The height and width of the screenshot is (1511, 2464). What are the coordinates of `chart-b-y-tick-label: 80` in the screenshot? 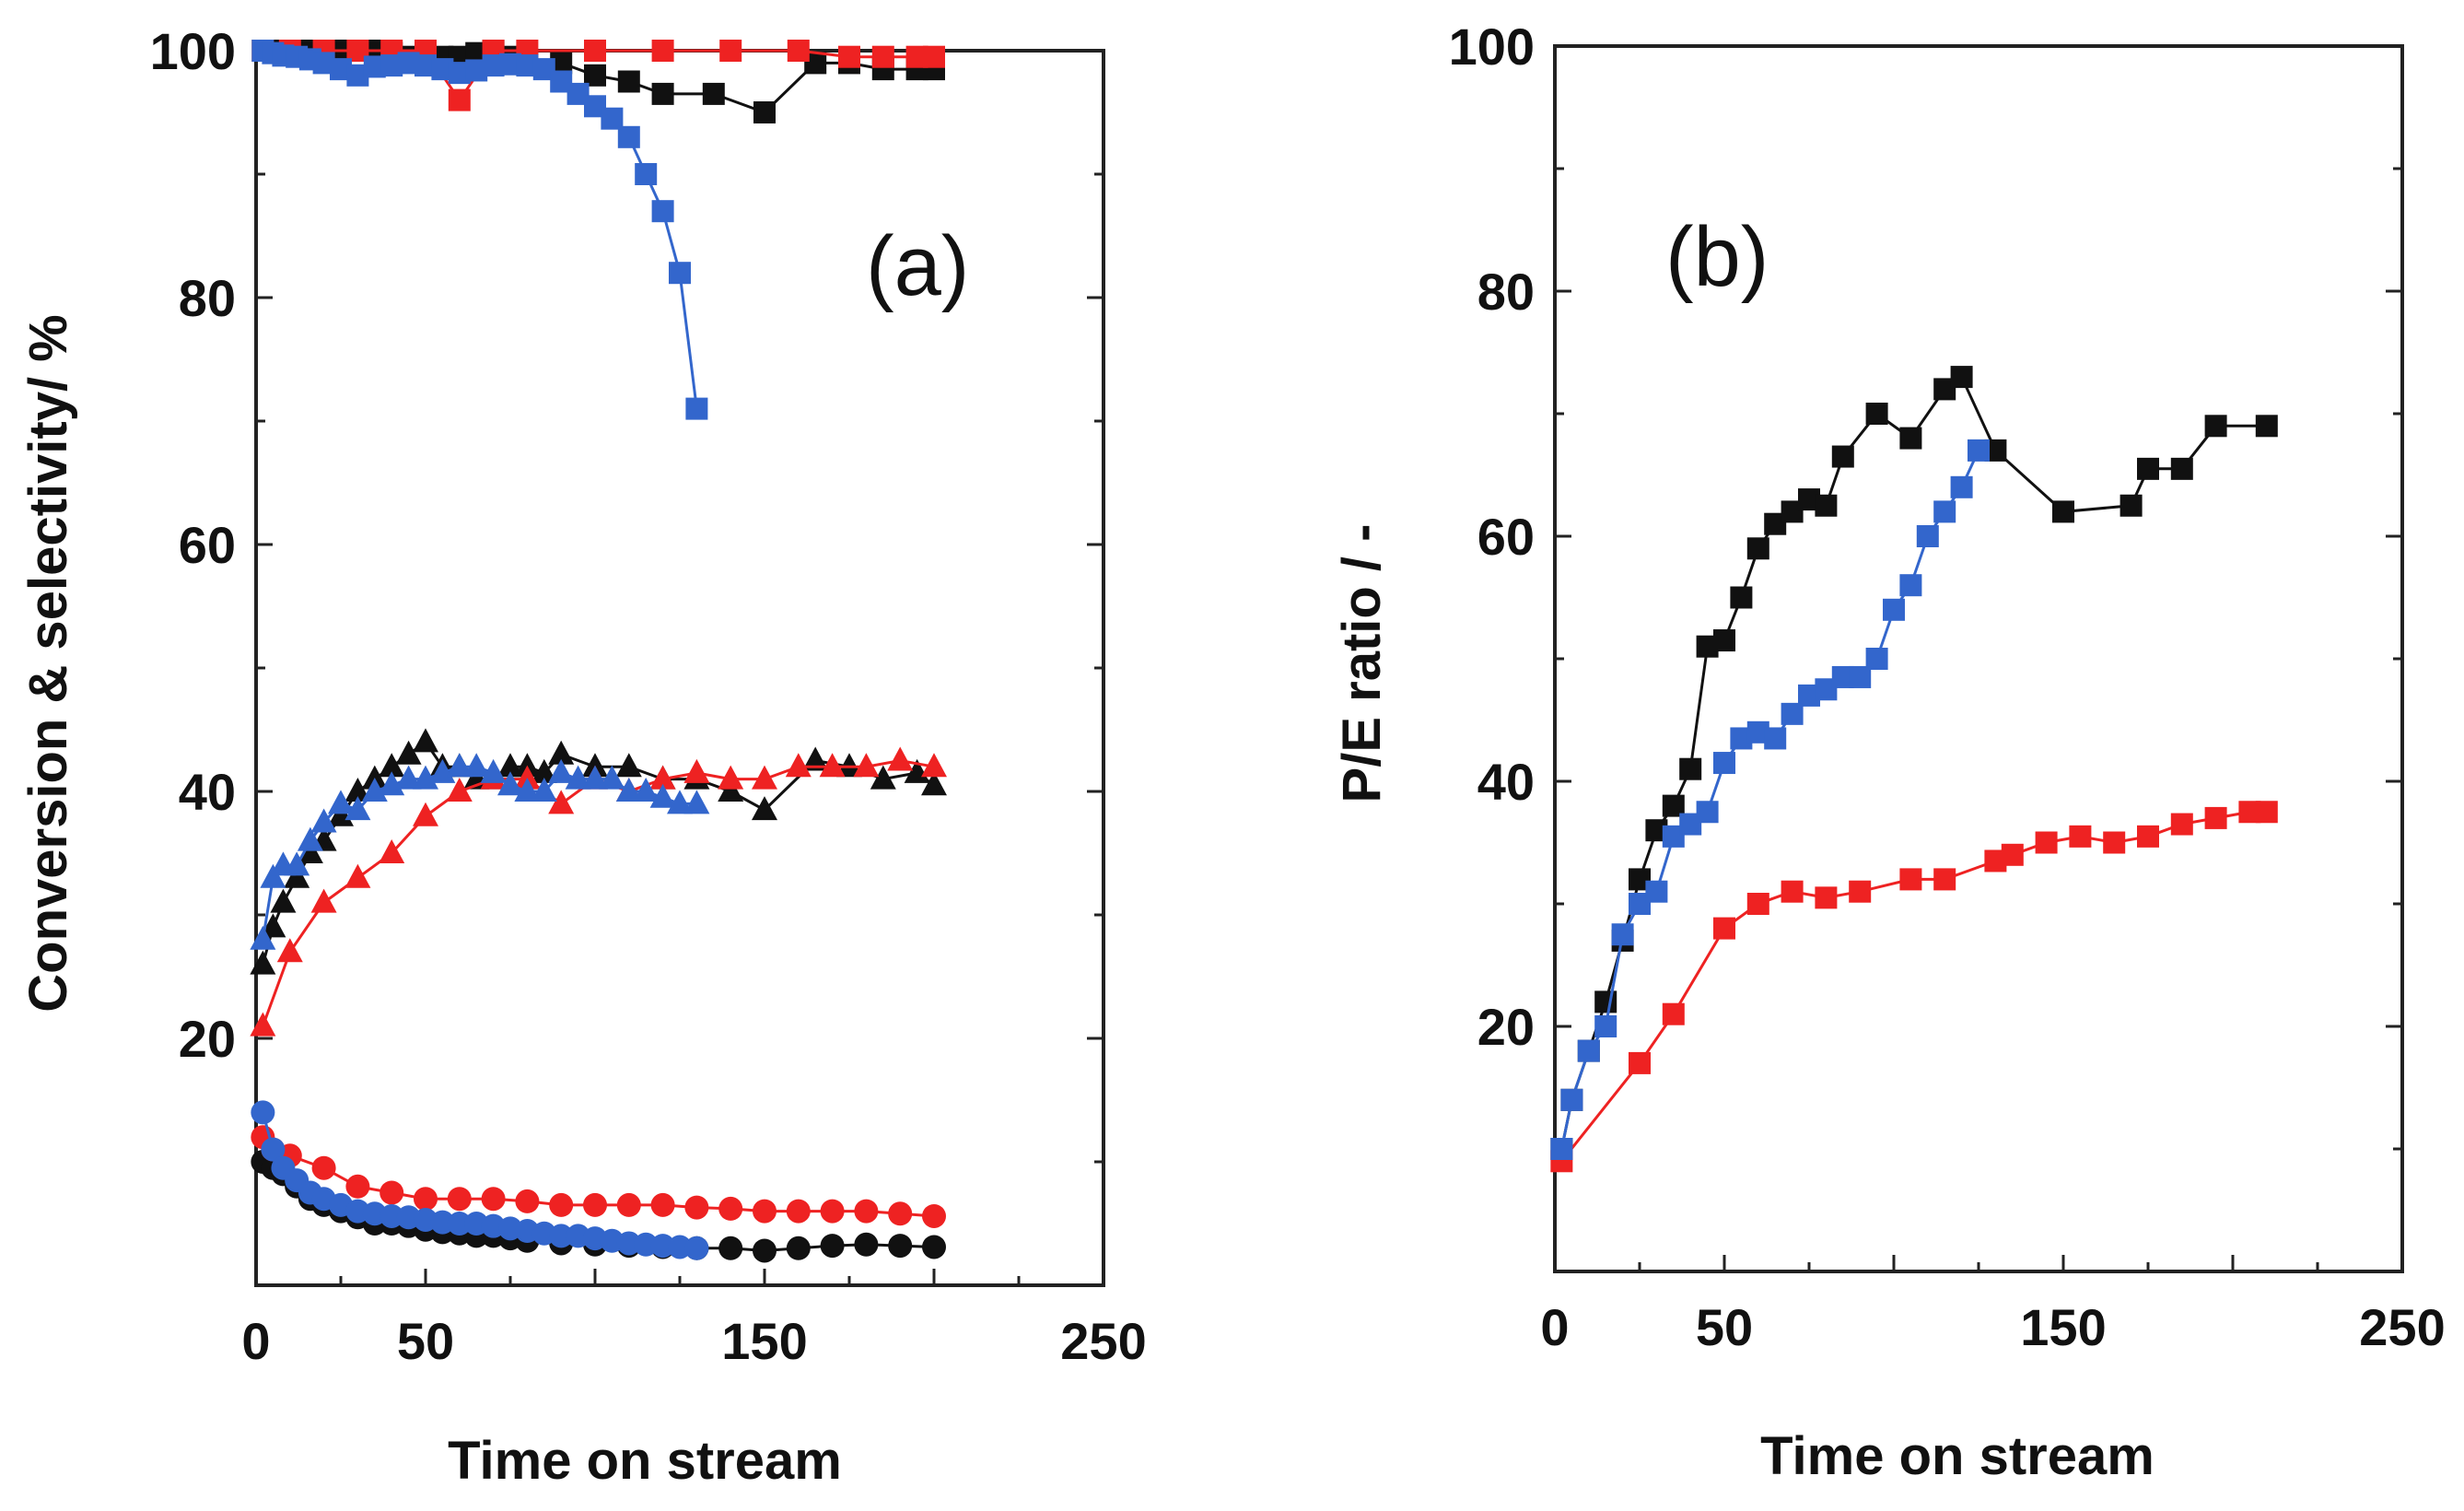 It's located at (1506, 292).